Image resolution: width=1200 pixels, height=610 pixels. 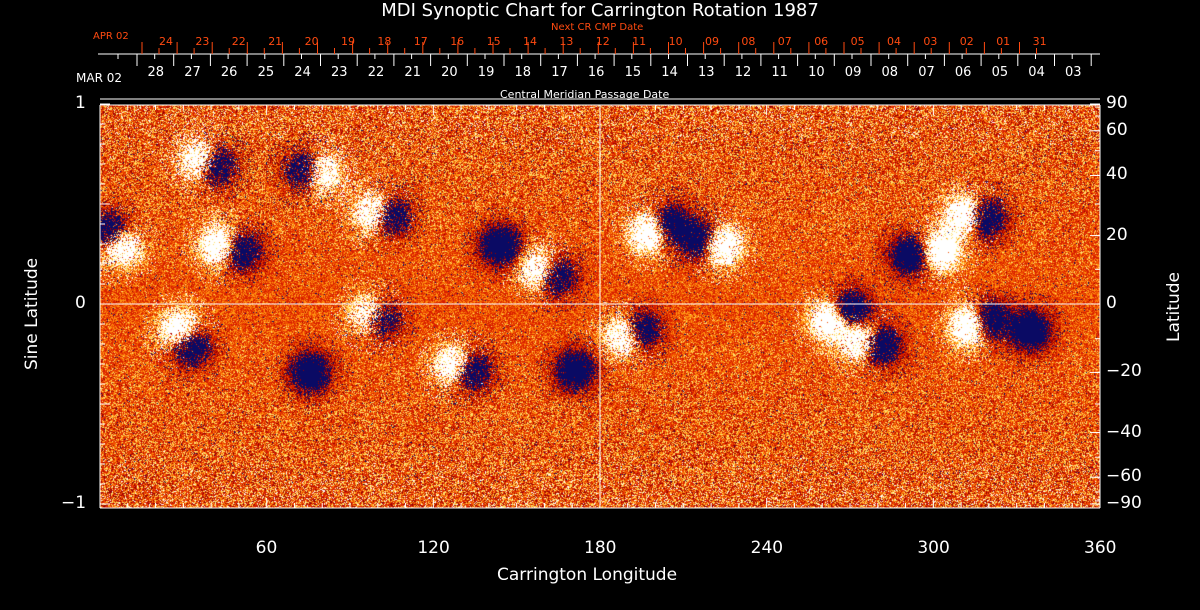 What do you see at coordinates (966, 41) in the screenshot?
I see `next-cr-date-label: 02` at bounding box center [966, 41].